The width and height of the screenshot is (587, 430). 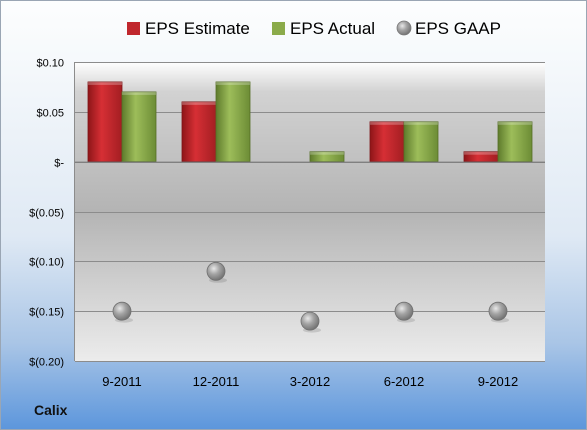 I want to click on company-name: Calix, so click(x=51, y=410).